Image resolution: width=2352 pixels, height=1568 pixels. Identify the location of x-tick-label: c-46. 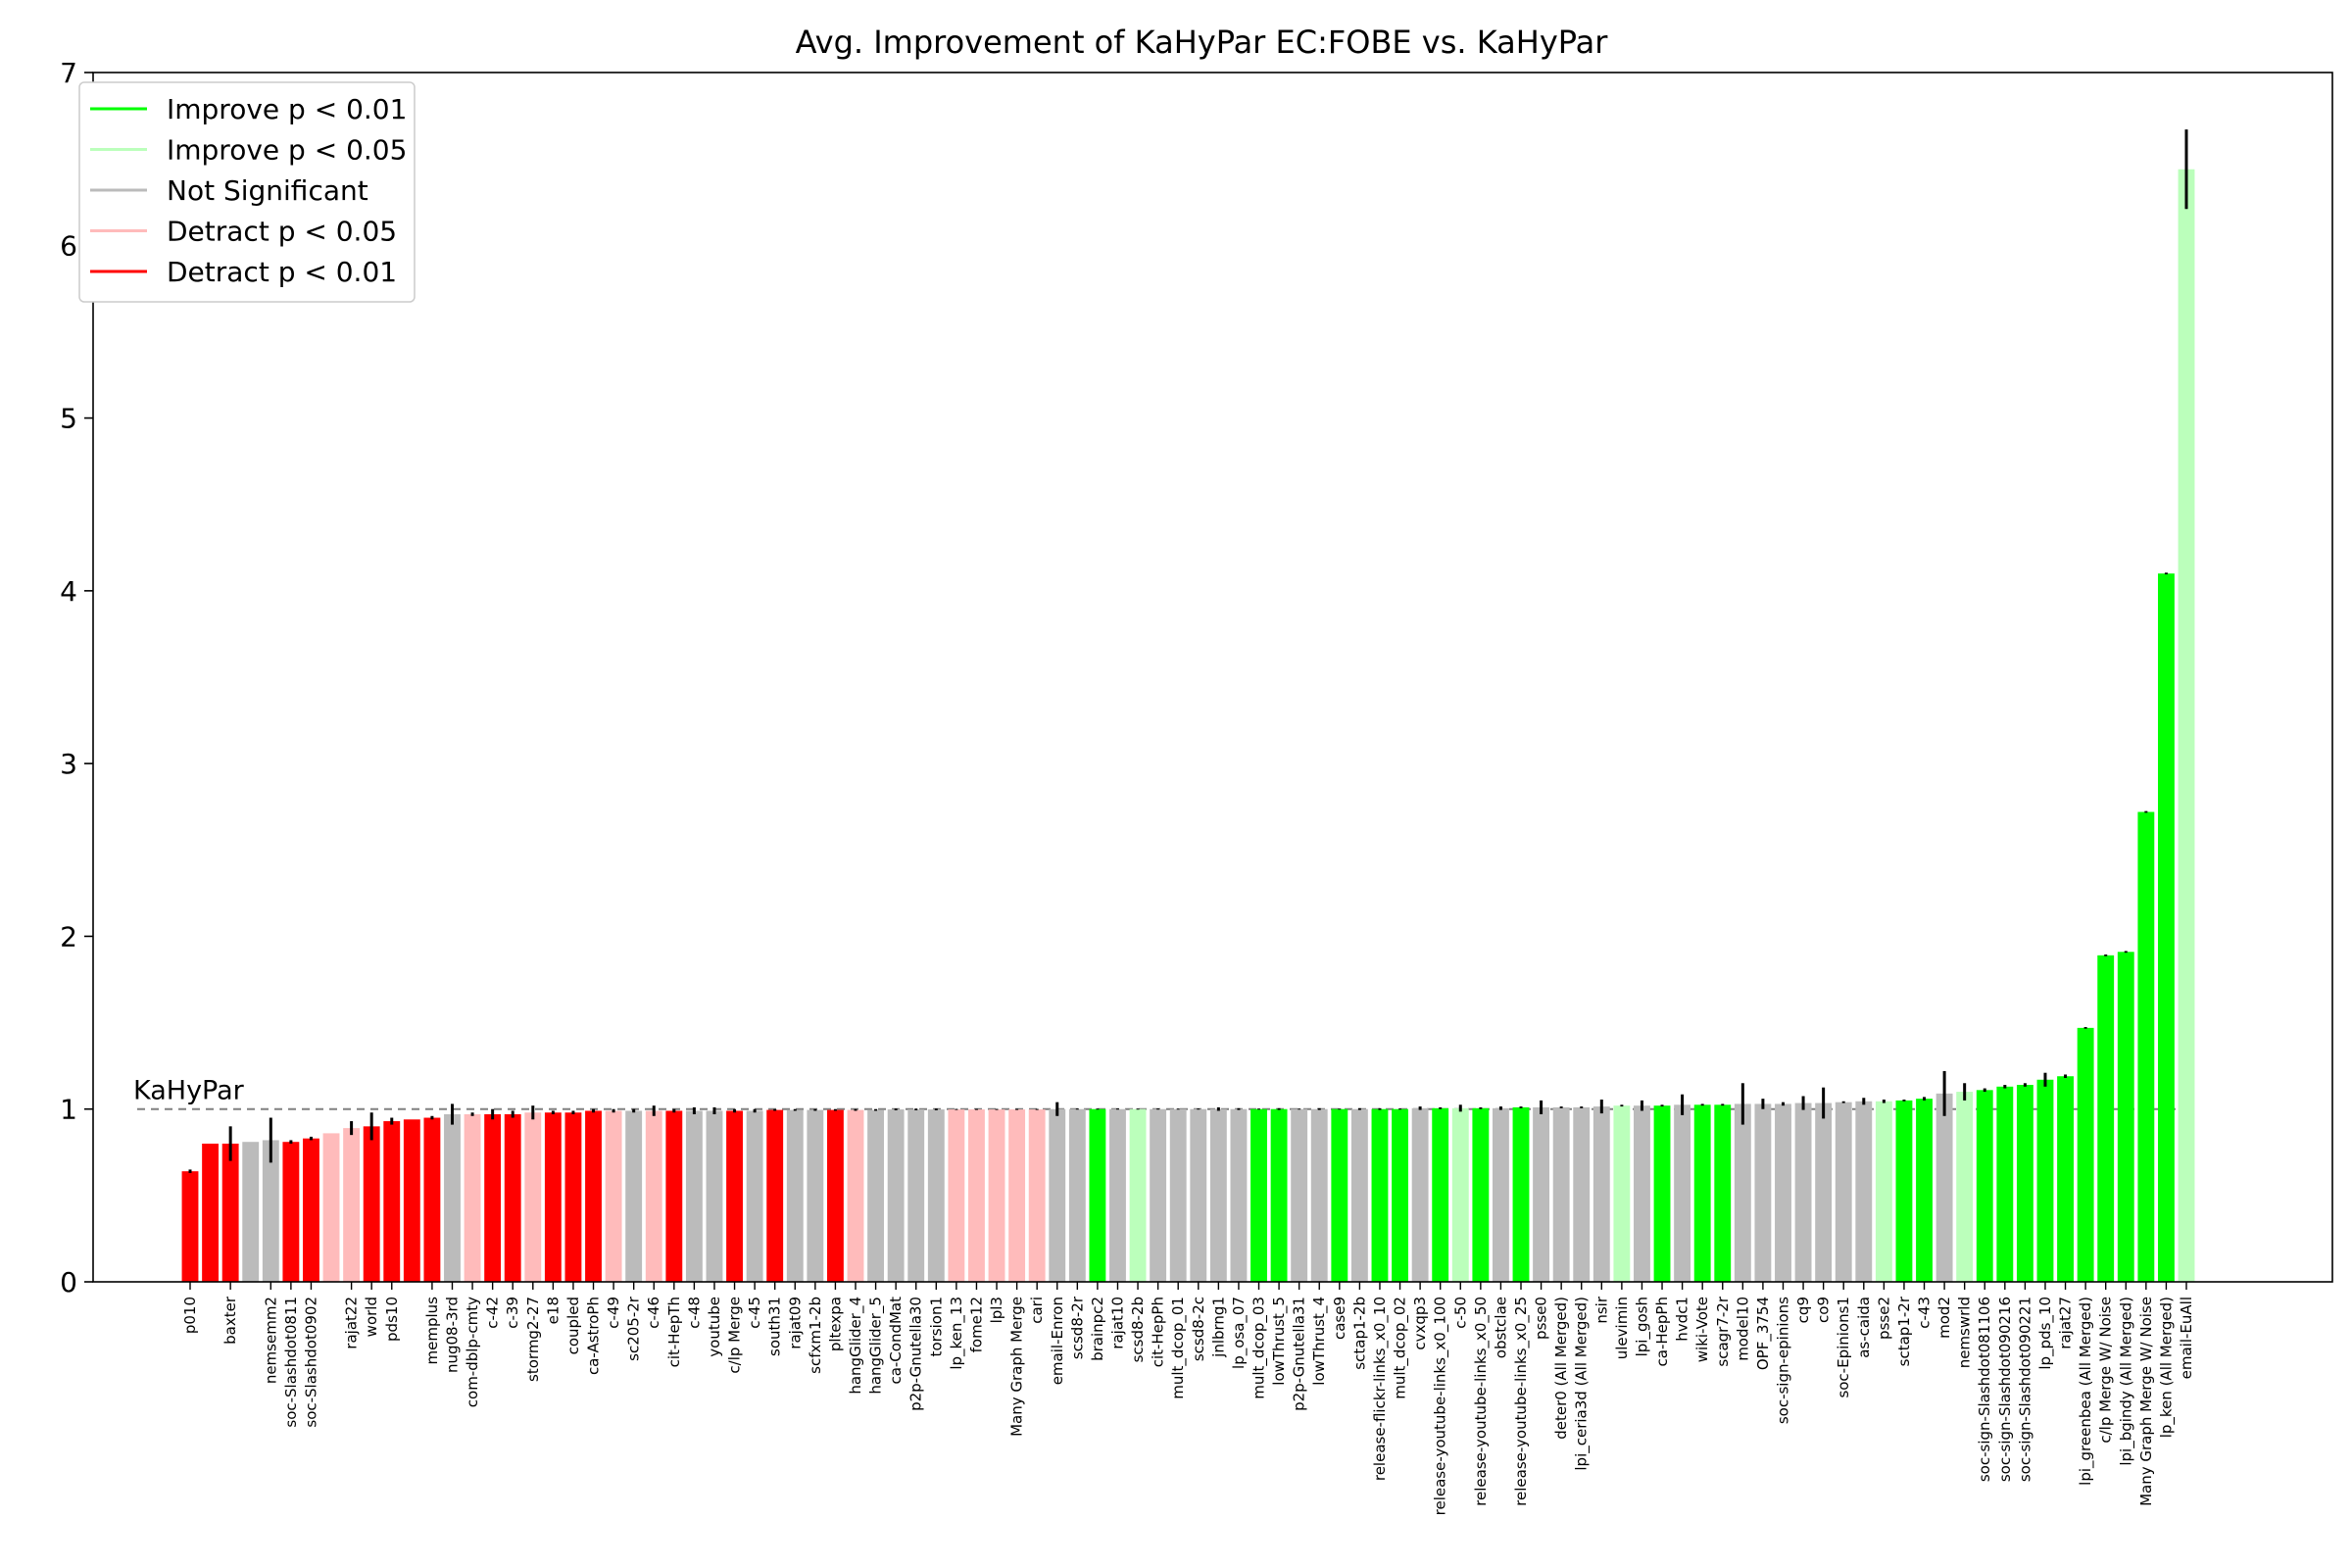
(653, 1313).